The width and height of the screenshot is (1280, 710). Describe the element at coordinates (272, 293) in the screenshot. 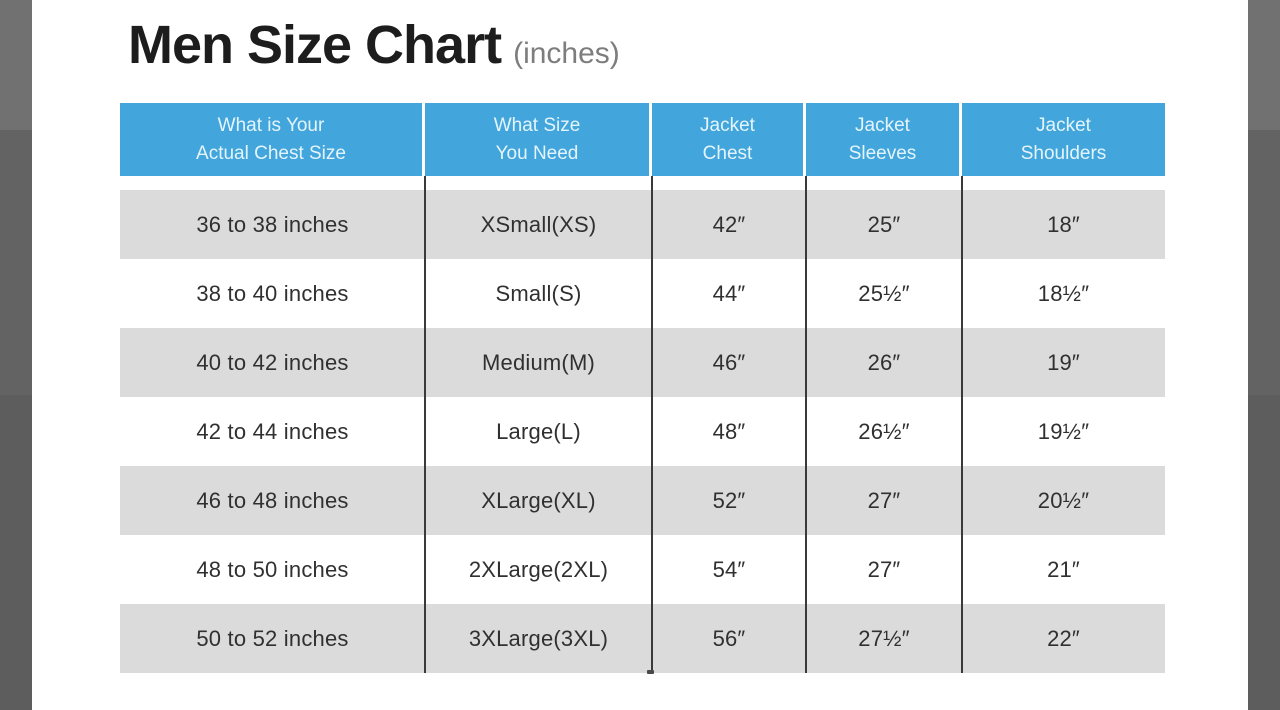

I see `cell-chest-range: 38 to 40 inches` at that location.